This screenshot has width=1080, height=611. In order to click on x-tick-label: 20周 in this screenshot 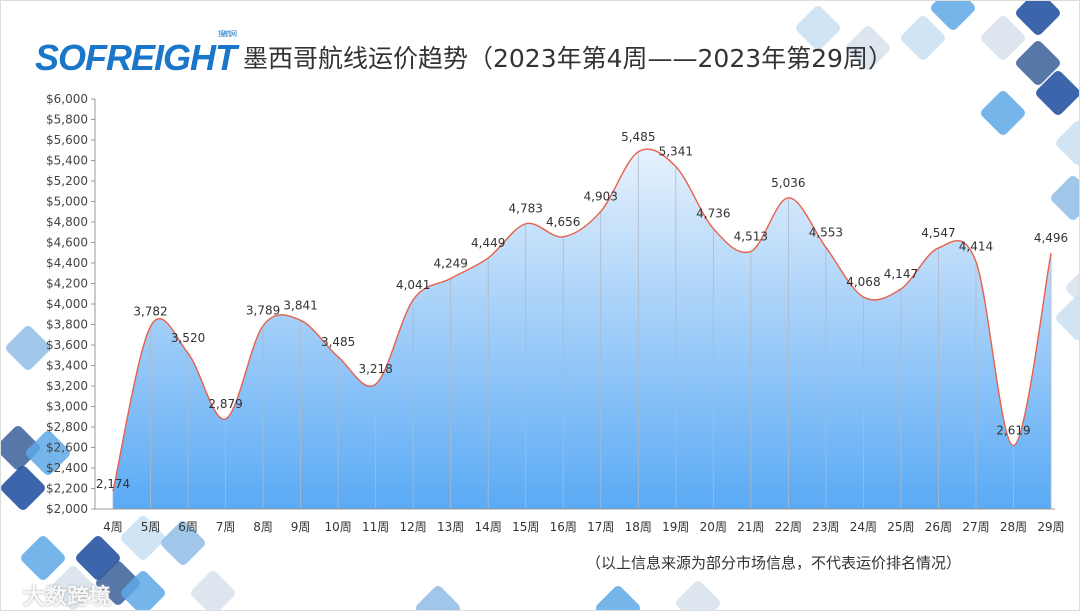, I will do `click(713, 527)`.